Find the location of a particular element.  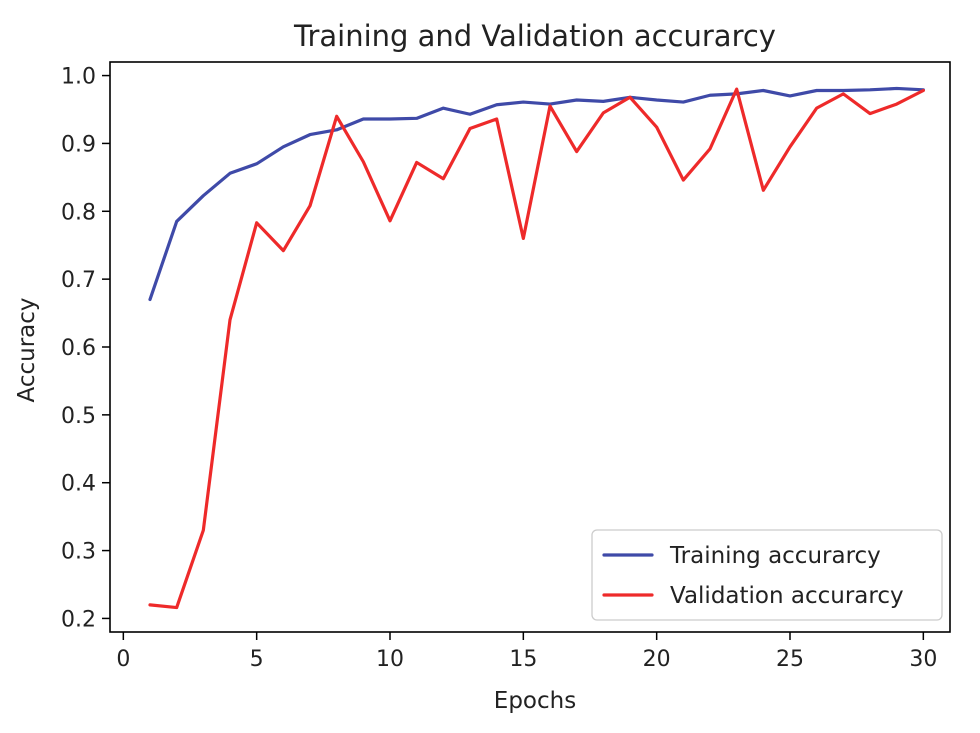

y-tick-label: 0.5 is located at coordinates (78, 416).